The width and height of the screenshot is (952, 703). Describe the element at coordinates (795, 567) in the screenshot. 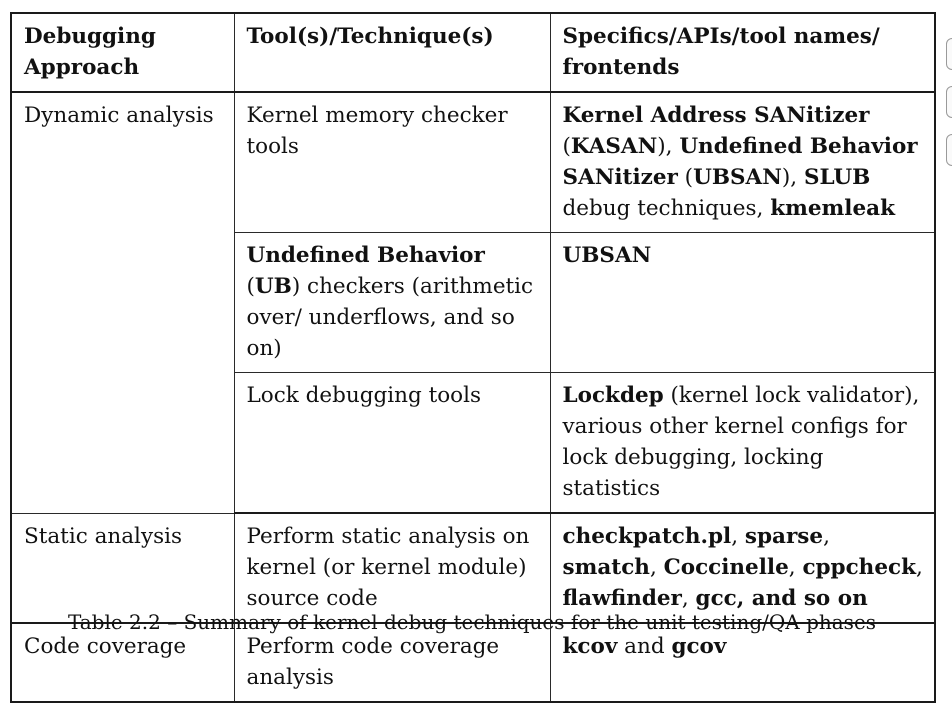

I see `sep-4: ,` at that location.